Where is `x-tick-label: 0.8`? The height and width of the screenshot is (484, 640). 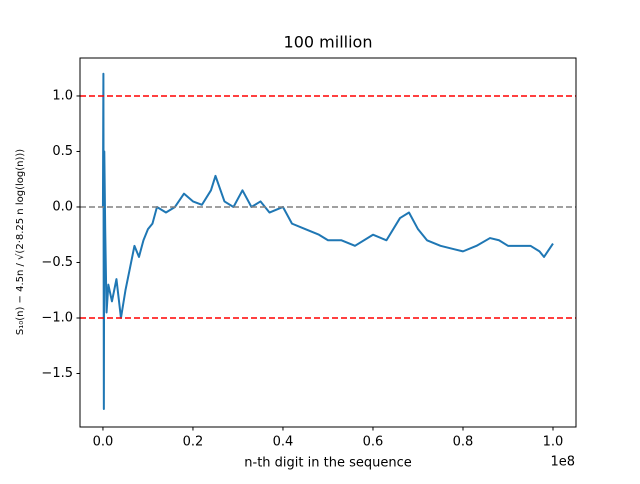 x-tick-label: 0.8 is located at coordinates (463, 442).